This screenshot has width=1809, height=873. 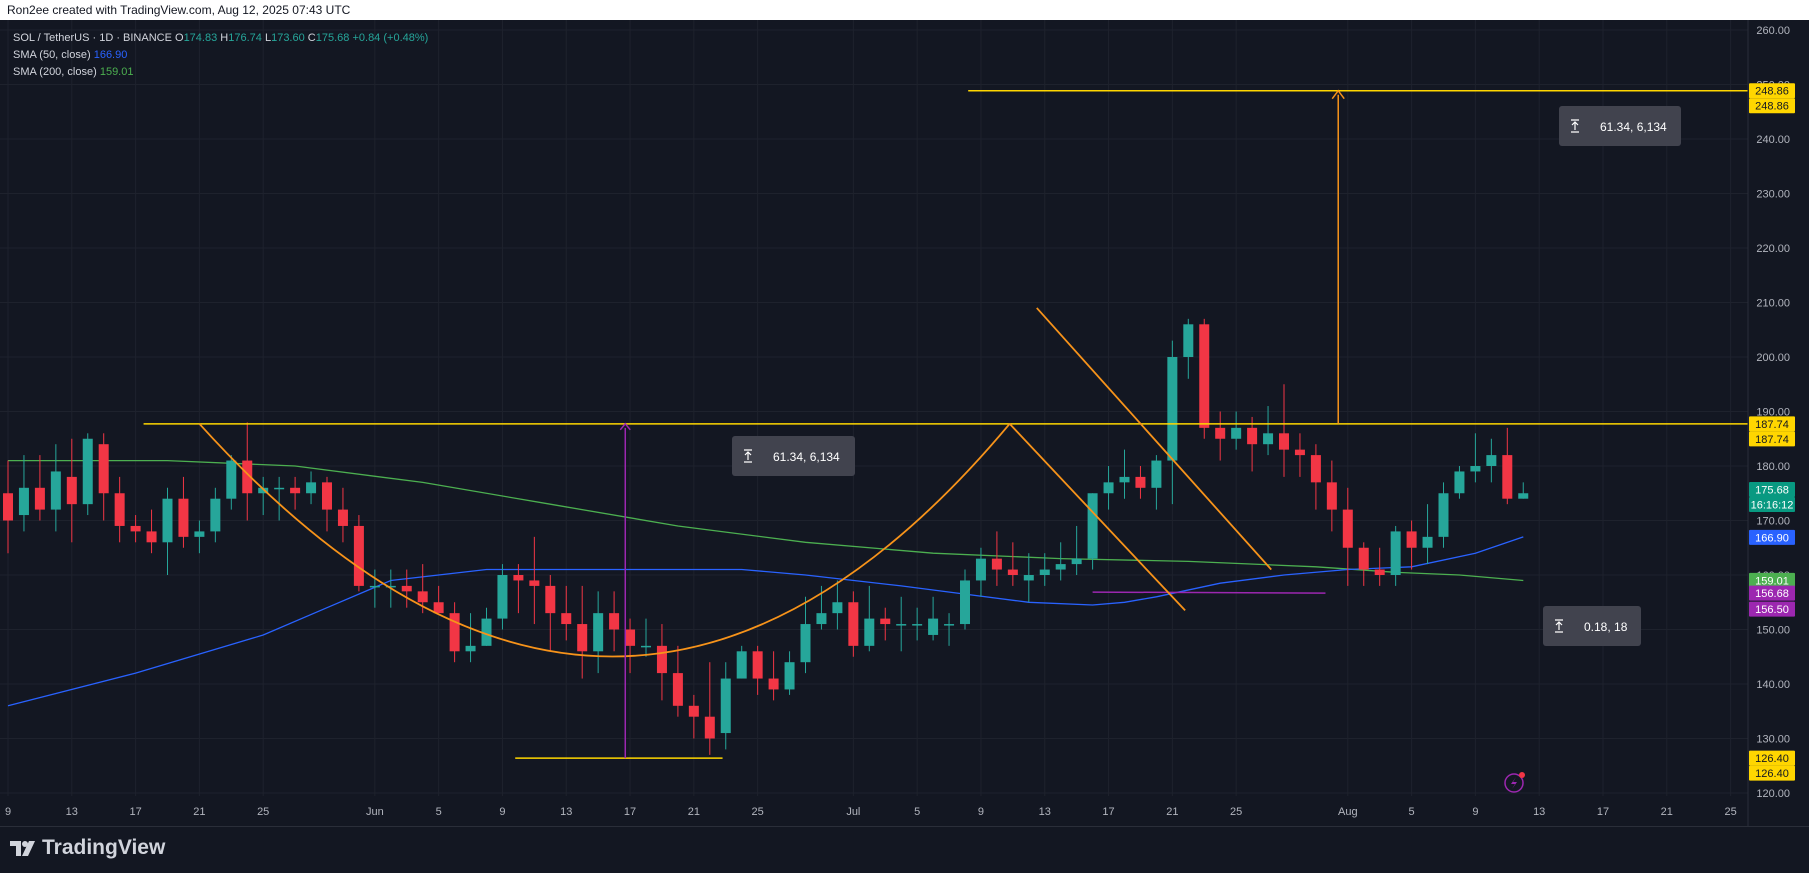 What do you see at coordinates (1514, 783) in the screenshot?
I see `lightning-alert-icon` at bounding box center [1514, 783].